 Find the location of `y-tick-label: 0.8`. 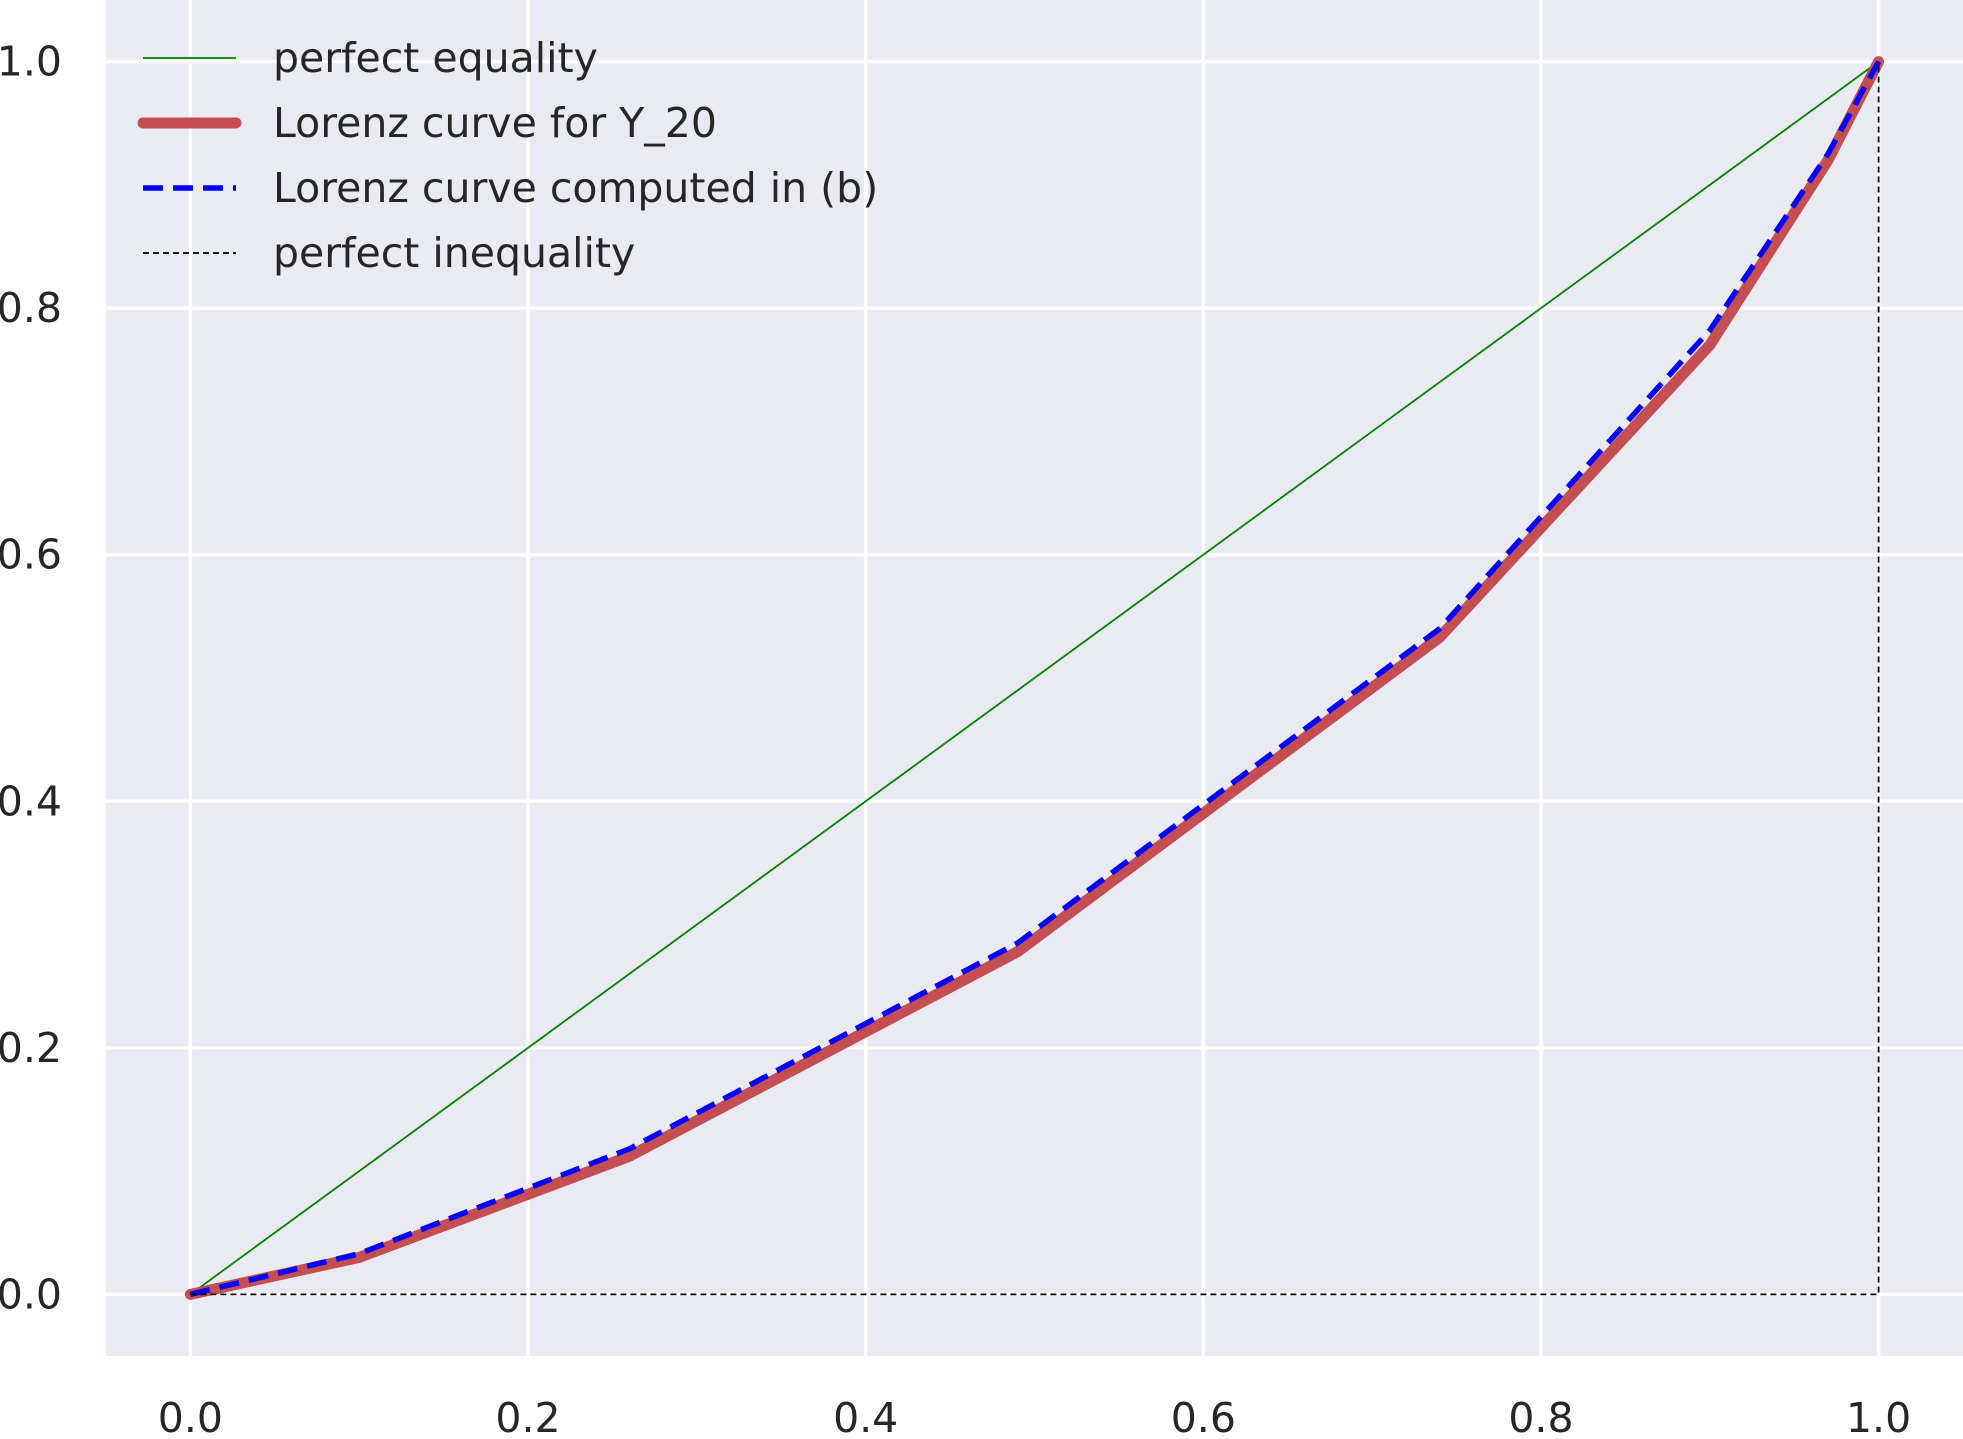

y-tick-label: 0.8 is located at coordinates (31, 308).